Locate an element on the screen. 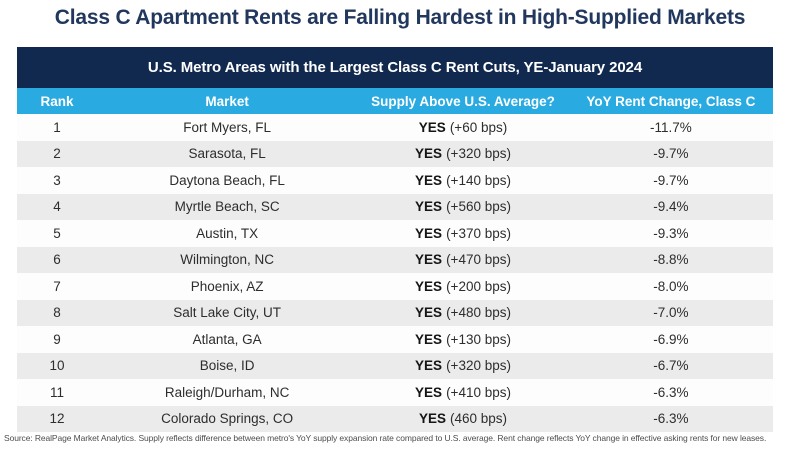 The height and width of the screenshot is (451, 800). market-cell: Raleigh/Durham, NC is located at coordinates (227, 392).